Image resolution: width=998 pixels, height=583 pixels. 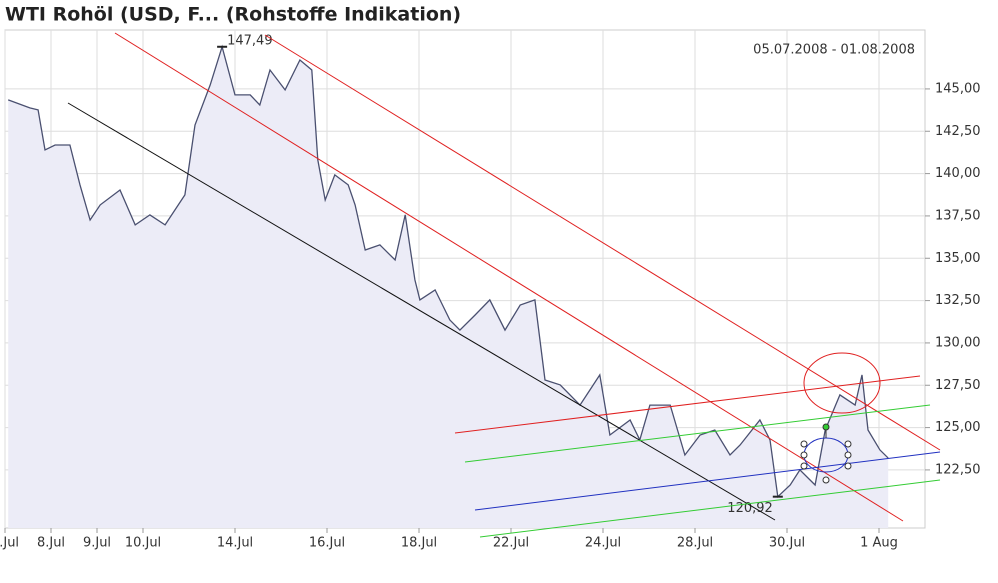 What do you see at coordinates (327, 543) in the screenshot?
I see `x-tick-label: 16.Jul` at bounding box center [327, 543].